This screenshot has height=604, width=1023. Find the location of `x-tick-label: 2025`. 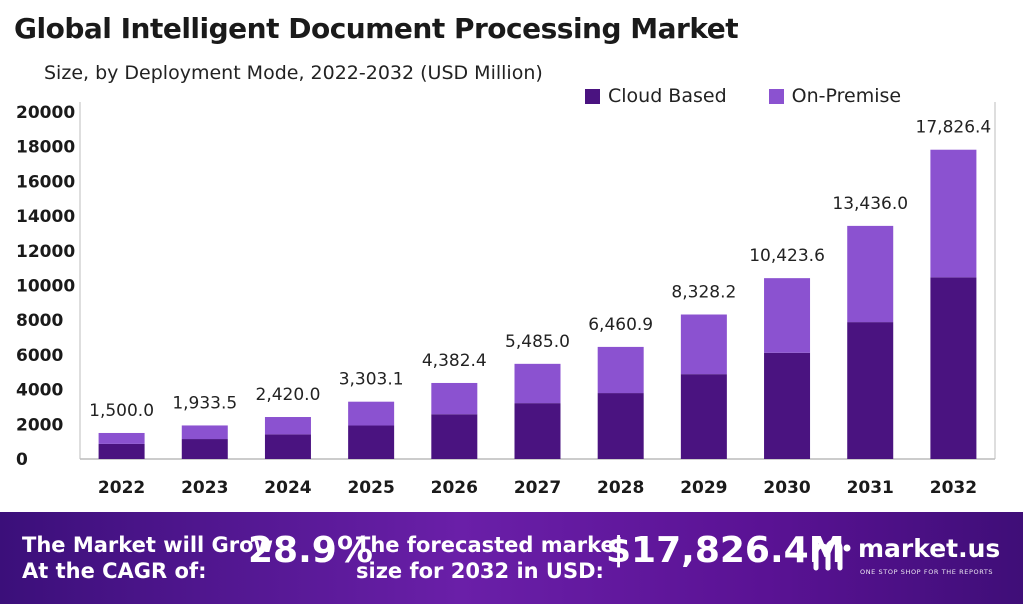

x-tick-label: 2025 is located at coordinates (370, 488).